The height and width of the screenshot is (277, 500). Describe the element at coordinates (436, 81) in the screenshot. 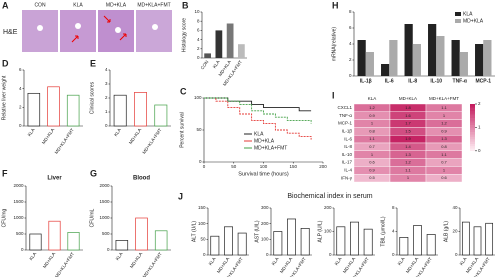

I see `x-tick-label: IL-10` at that location.